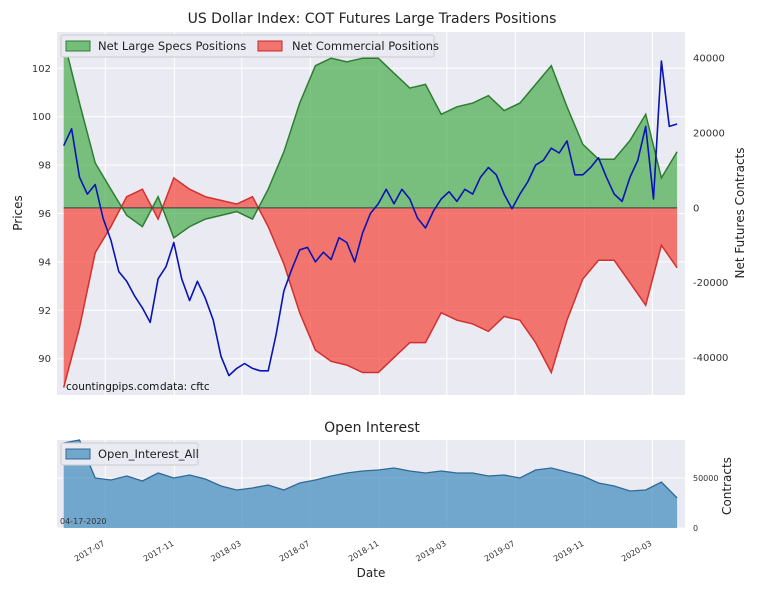 Image resolution: width=760 pixels, height=591 pixels. I want to click on date-tick-label: 2018-07, so click(294, 551).